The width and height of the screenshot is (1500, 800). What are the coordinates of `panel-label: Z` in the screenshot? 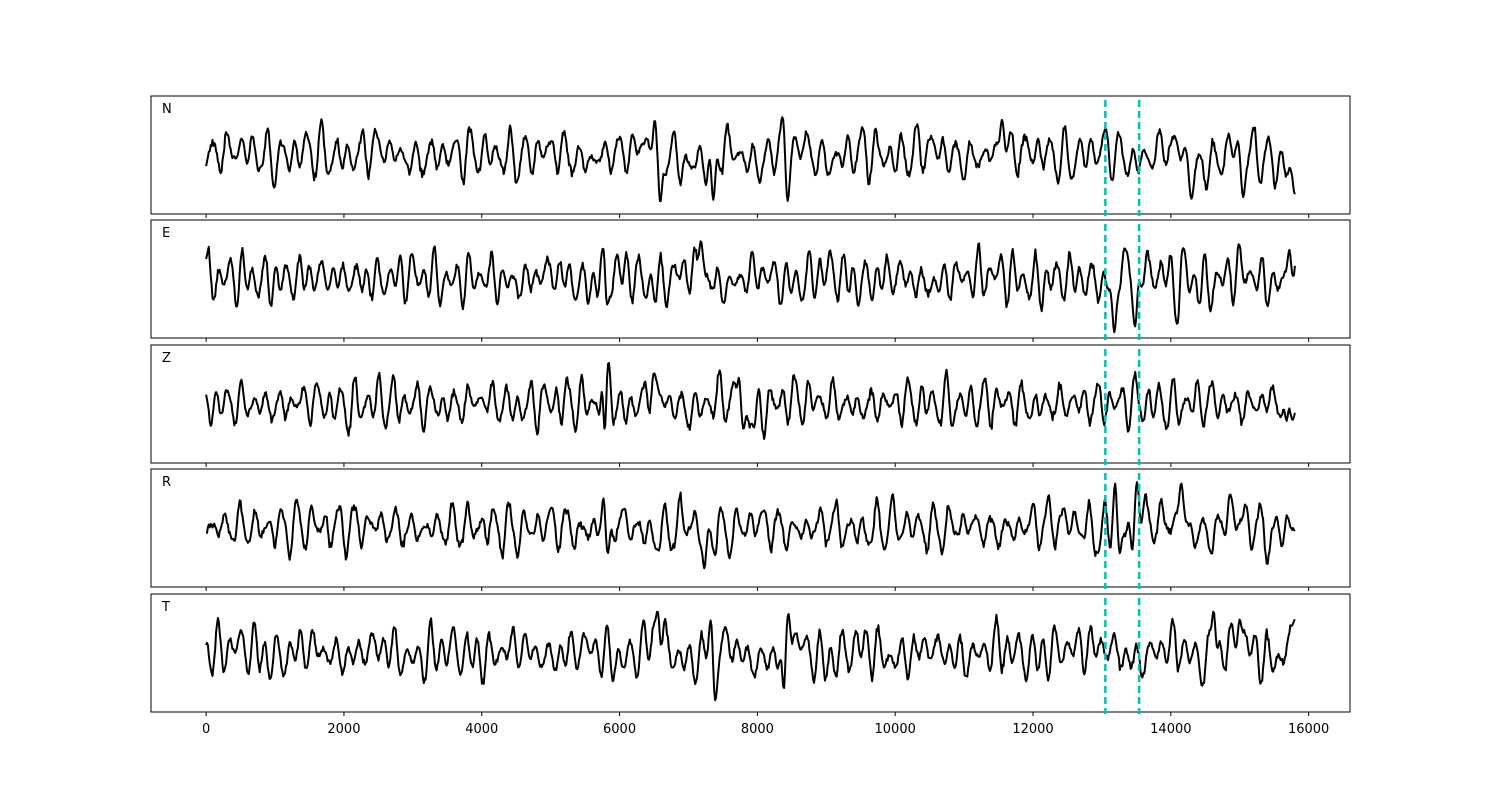 It's located at (166, 358).